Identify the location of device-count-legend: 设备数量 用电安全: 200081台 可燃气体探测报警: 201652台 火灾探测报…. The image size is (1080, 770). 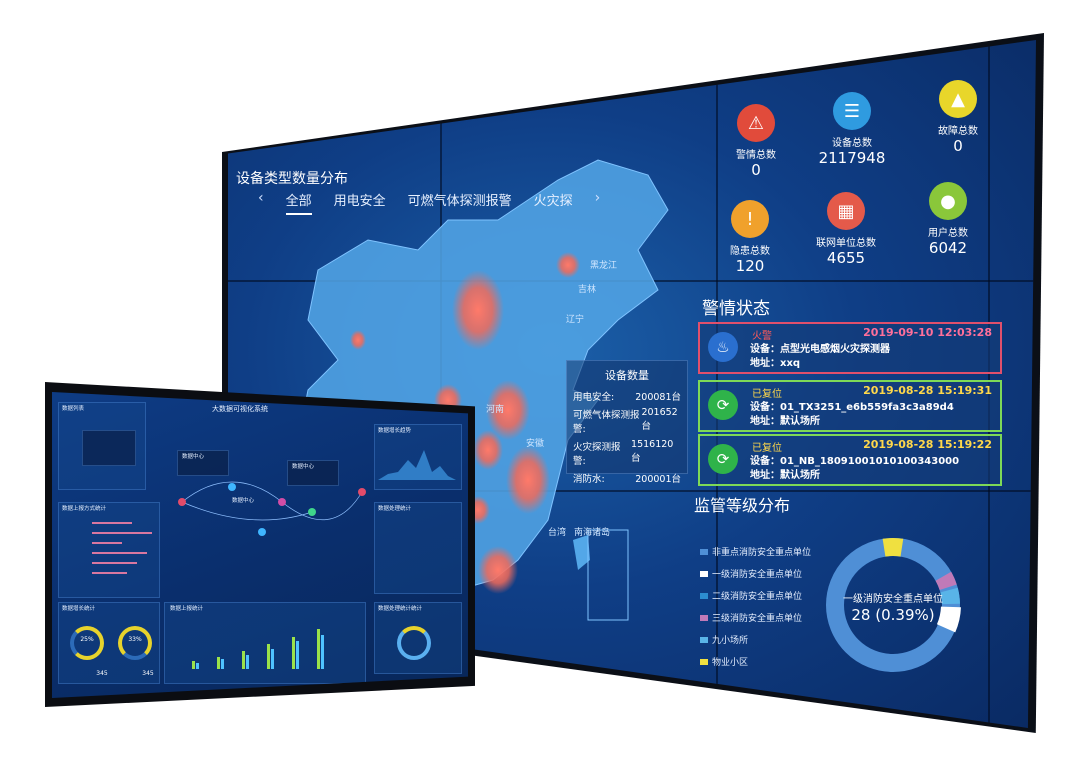
(627, 422).